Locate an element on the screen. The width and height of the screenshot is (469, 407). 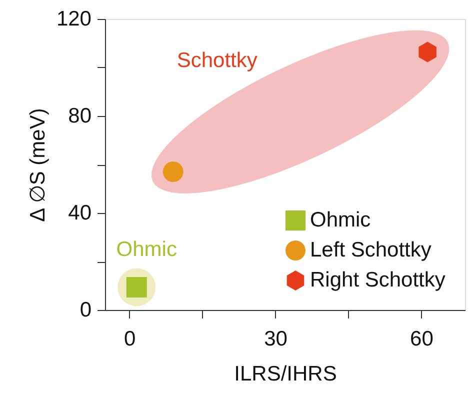
x-tick-label: 0 is located at coordinates (130, 339).